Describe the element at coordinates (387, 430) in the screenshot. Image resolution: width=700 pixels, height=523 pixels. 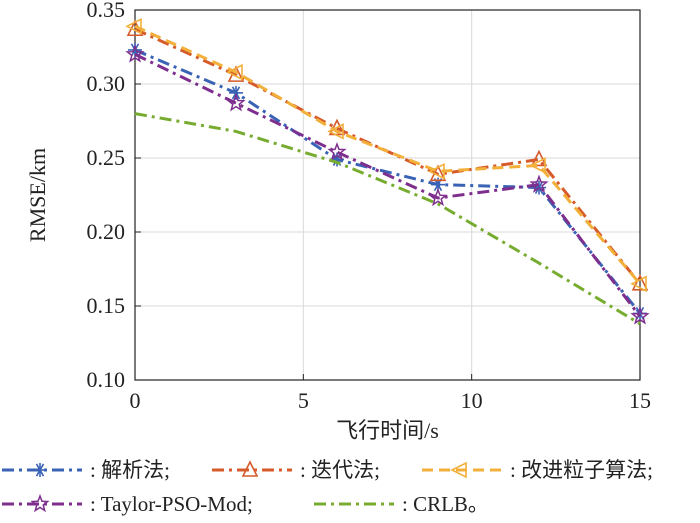
I see `x-axis-label: 飞行时间/s` at that location.